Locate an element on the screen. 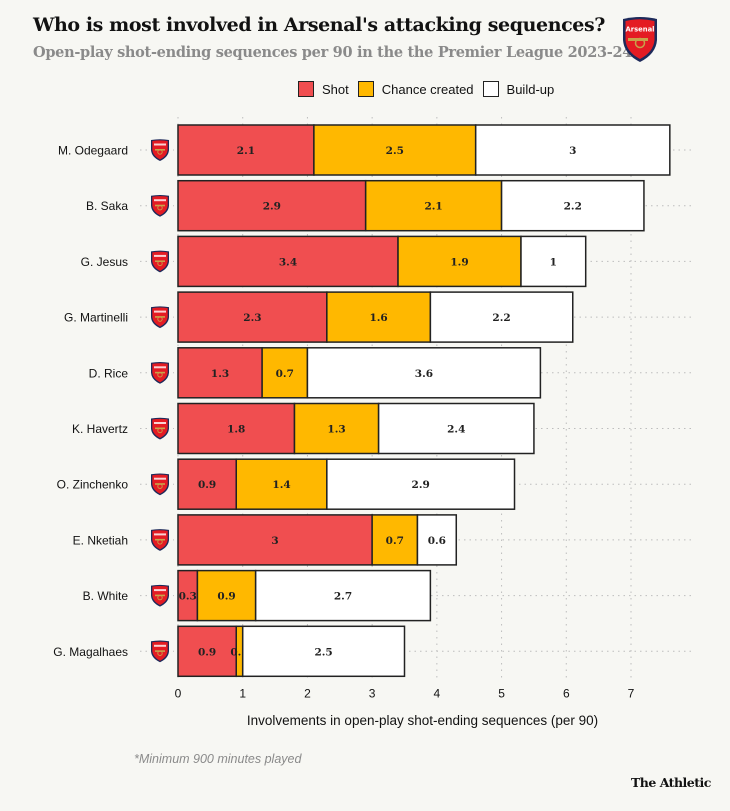 The image size is (730, 811). footnote: *Minimum 900 minutes played is located at coordinates (218, 759).